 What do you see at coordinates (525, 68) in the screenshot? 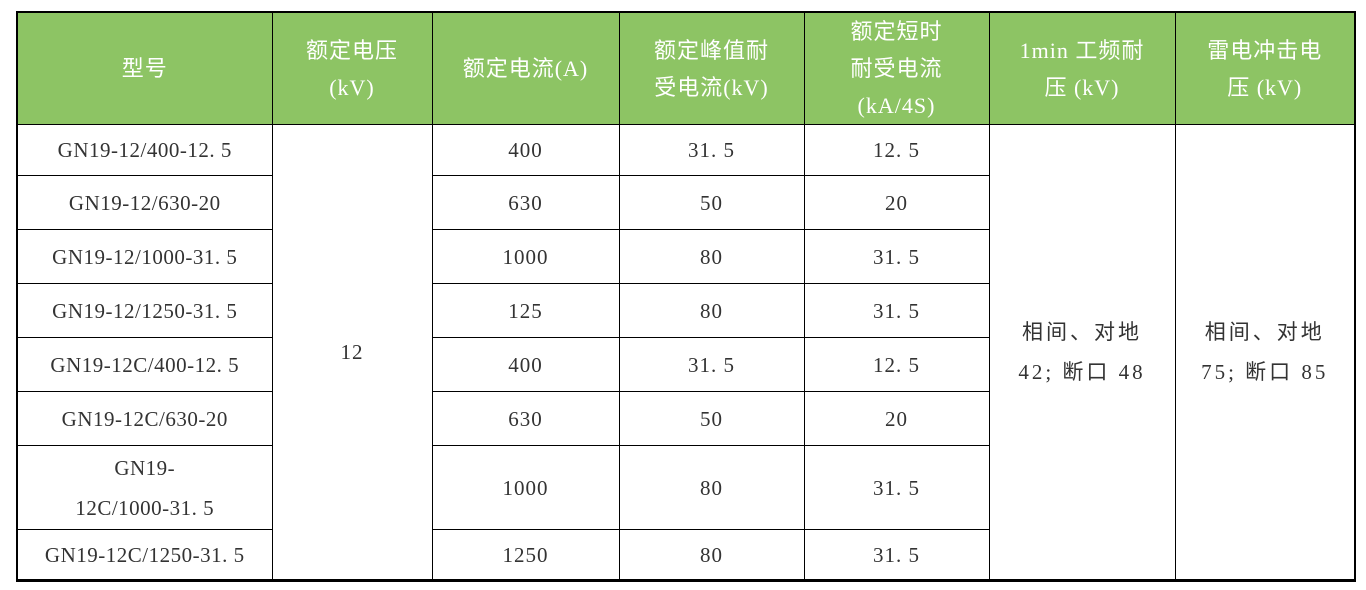
I see `header-cell-rated-current: 额定电流(A)` at bounding box center [525, 68].